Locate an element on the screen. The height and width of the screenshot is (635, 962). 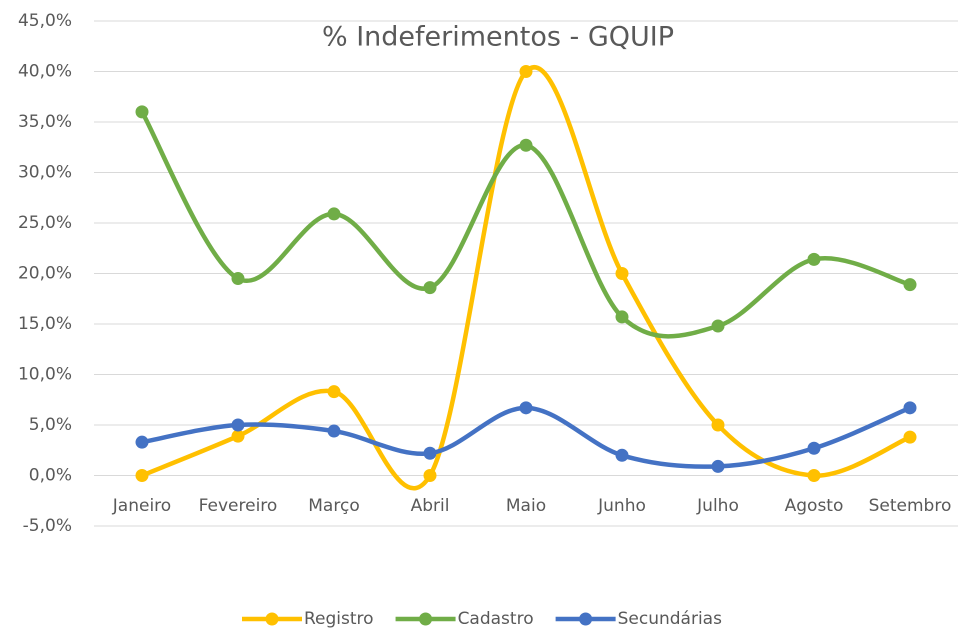
x-tick-label: Março is located at coordinates (333, 506).